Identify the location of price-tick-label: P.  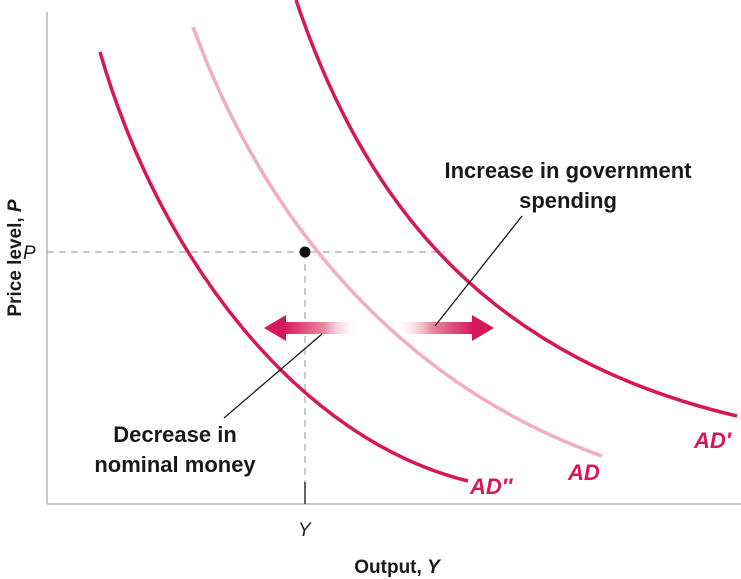
(29, 253).